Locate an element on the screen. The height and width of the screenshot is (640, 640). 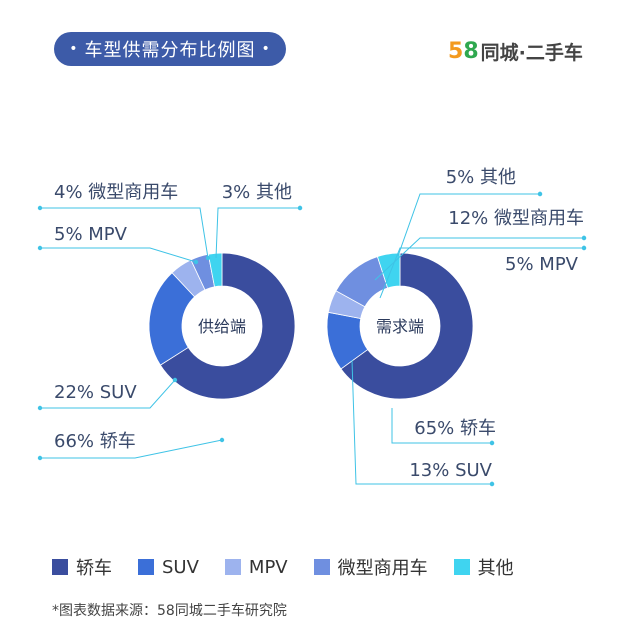
brand-logo-five: 5 is located at coordinates (456, 51).